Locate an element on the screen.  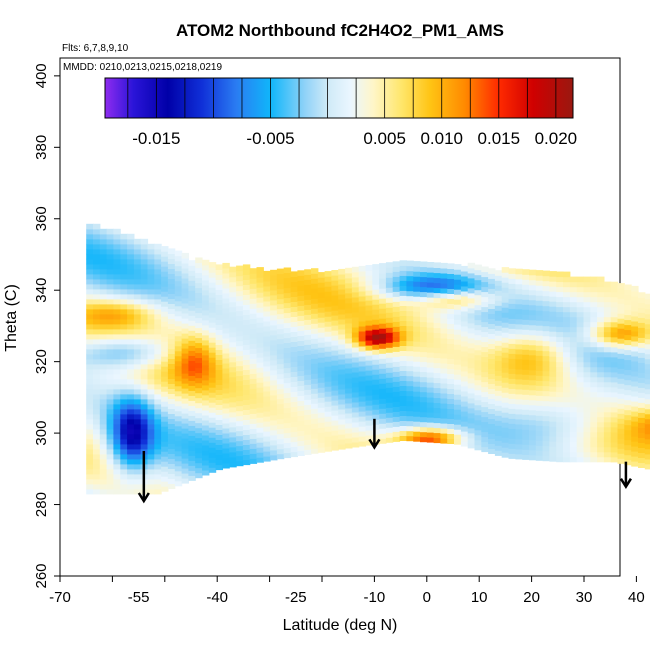
dates-label: MMDD: 0210,0213,0215,0218,0219 is located at coordinates (142, 67).